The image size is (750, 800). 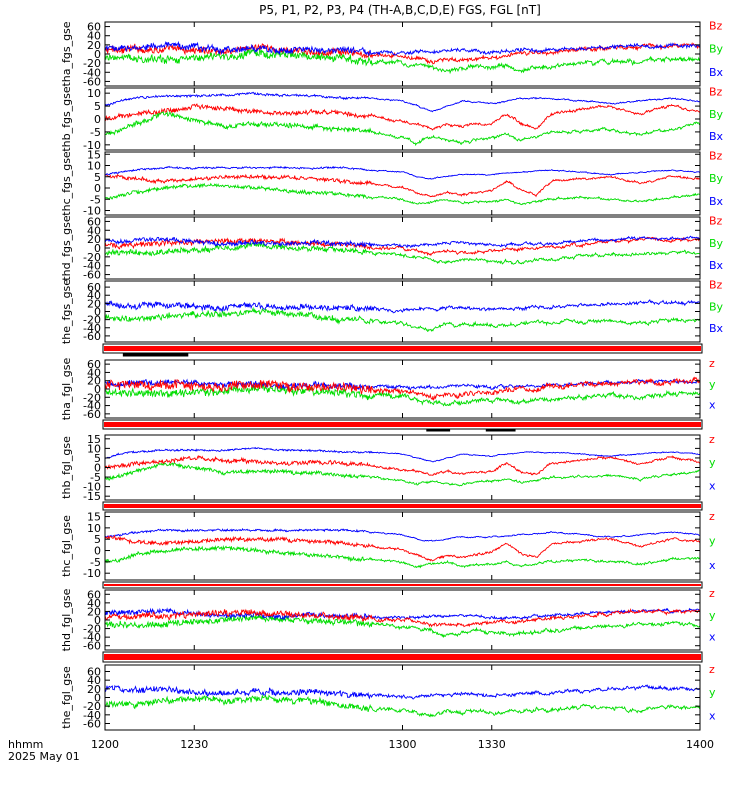 What do you see at coordinates (66, 311) in the screenshot?
I see `y-axis-label: the_fgs_gse` at bounding box center [66, 311].